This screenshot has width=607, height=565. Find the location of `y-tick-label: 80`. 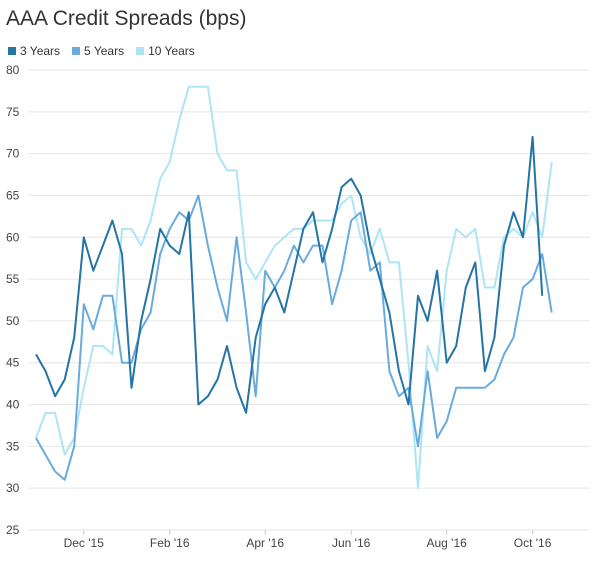

y-tick-label: 80 is located at coordinates (13, 70).